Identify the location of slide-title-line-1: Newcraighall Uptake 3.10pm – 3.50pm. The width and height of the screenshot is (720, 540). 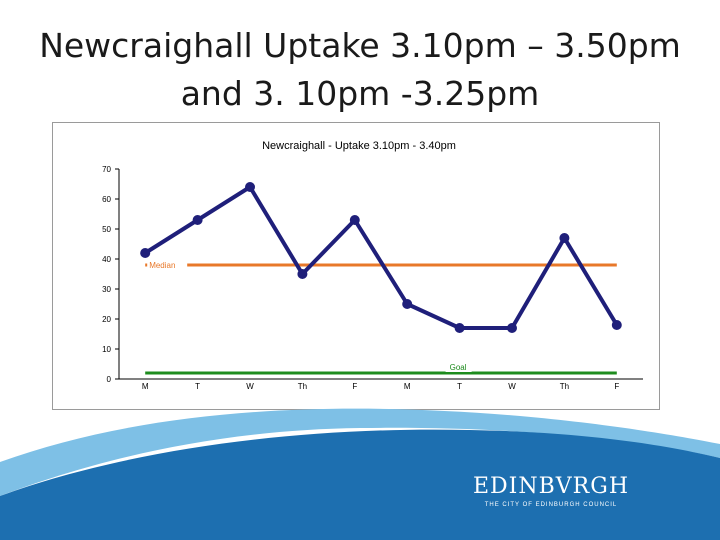
(360, 45).